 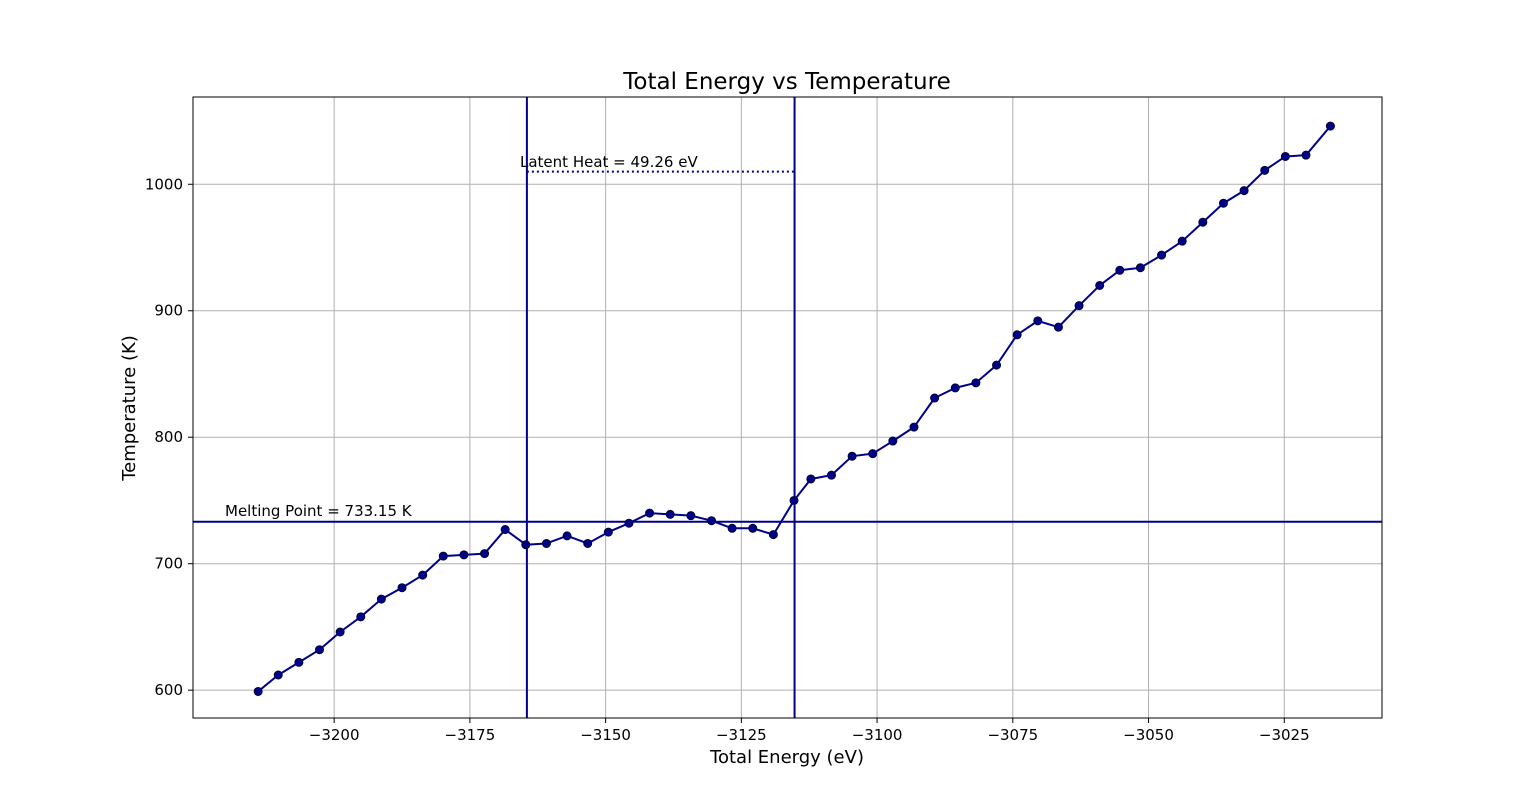 What do you see at coordinates (168, 564) in the screenshot?
I see `y-tick-label: 700` at bounding box center [168, 564].